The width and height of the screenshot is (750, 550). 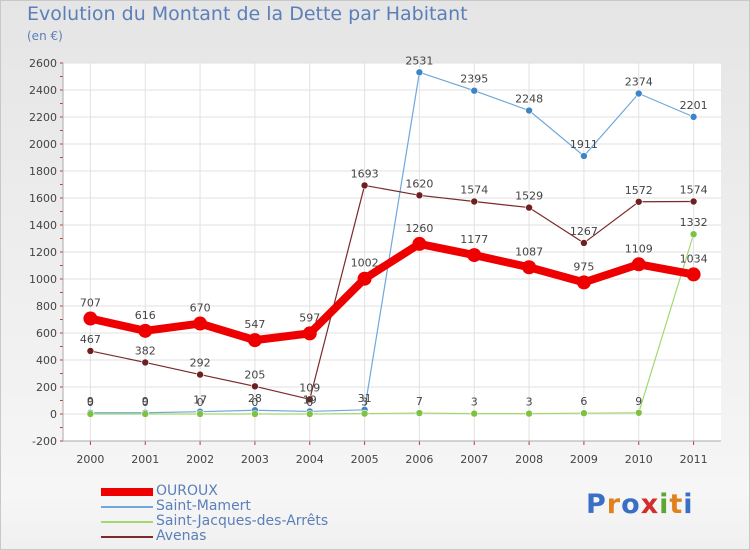 What do you see at coordinates (310, 459) in the screenshot?
I see `x-tick-label: 2004` at bounding box center [310, 459].